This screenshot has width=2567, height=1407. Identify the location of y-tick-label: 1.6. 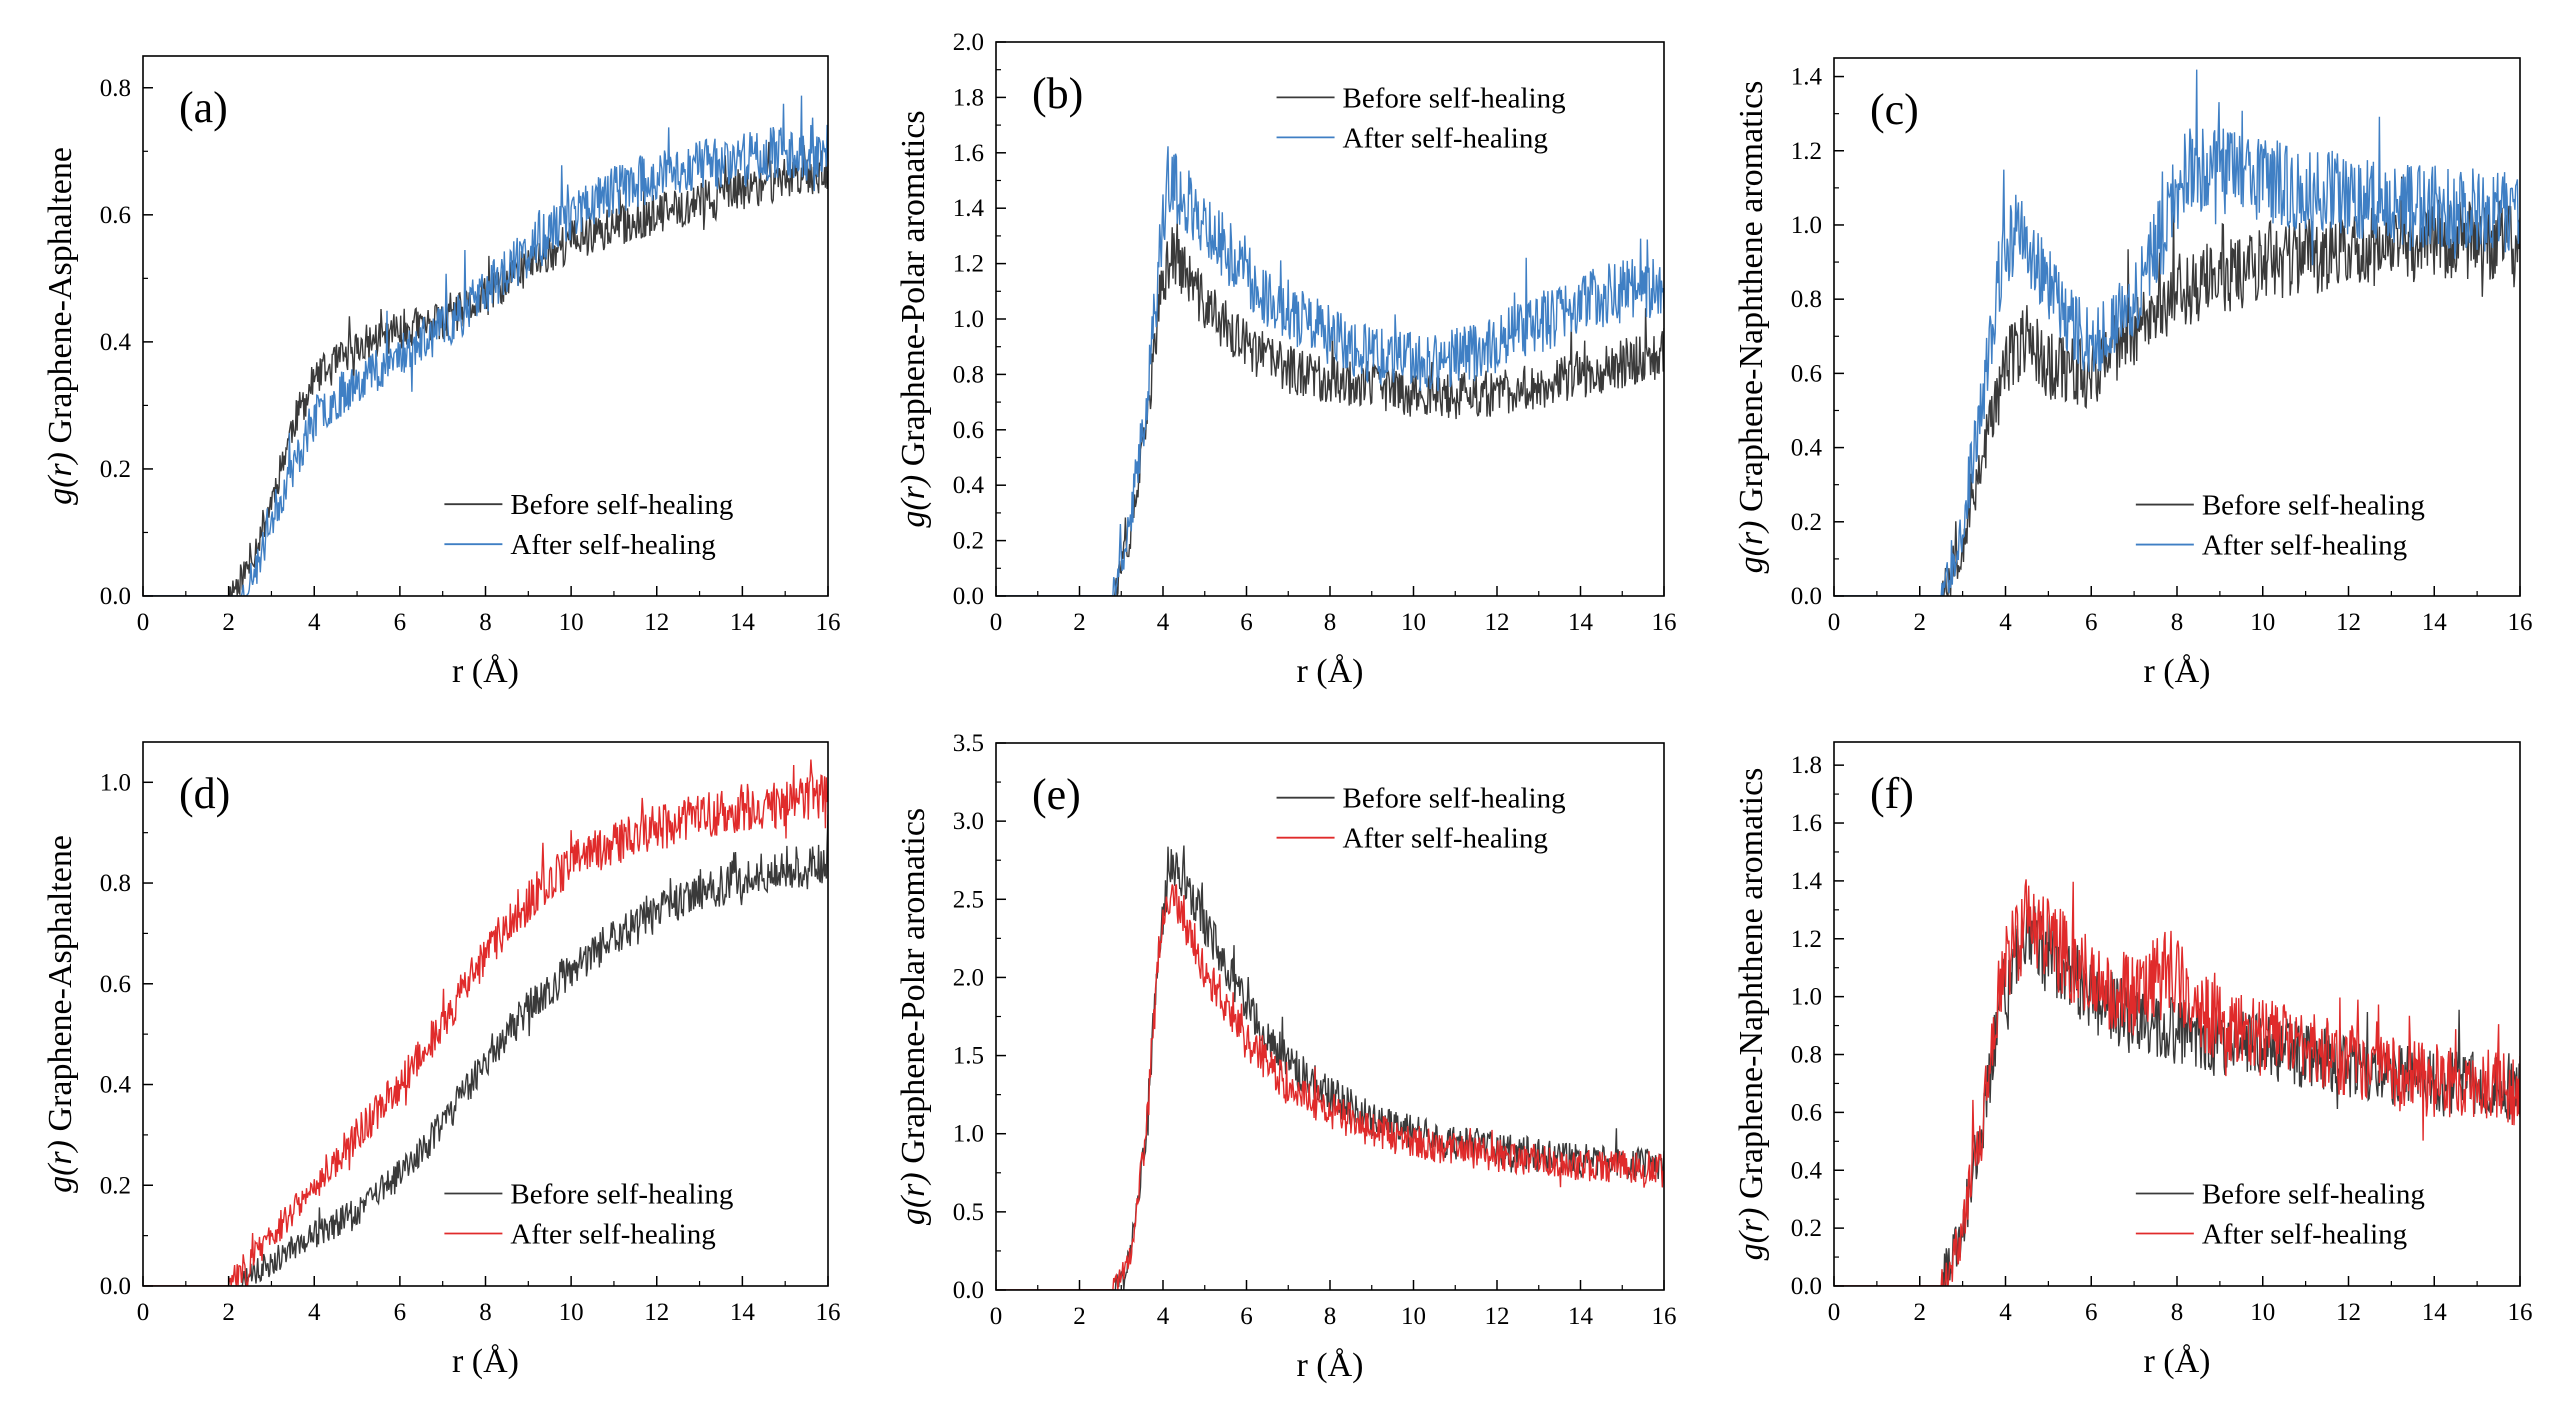
(1806, 823).